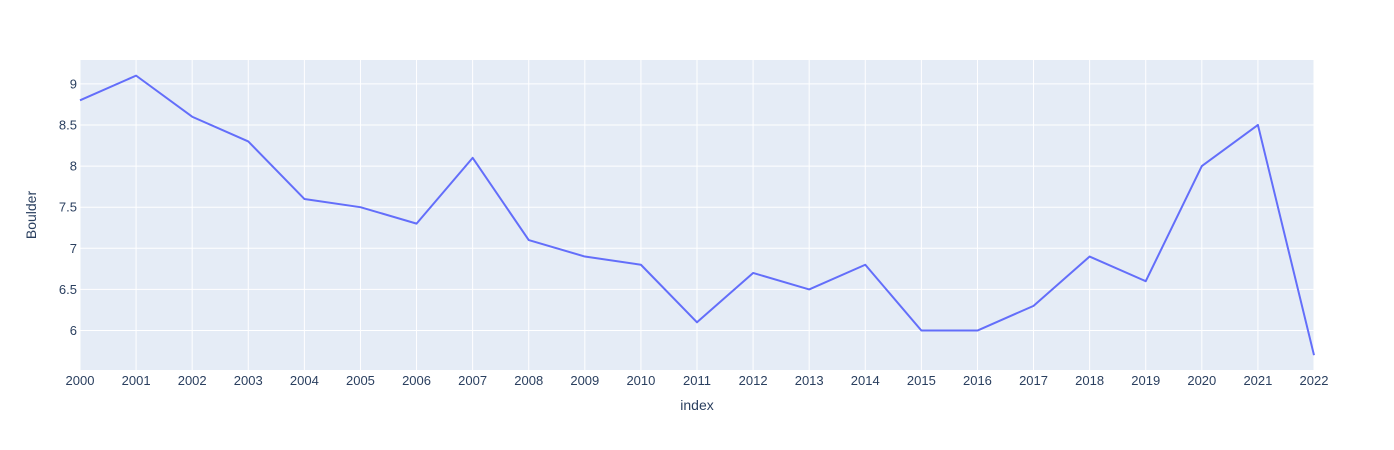 Image resolution: width=1394 pixels, height=450 pixels. Describe the element at coordinates (921, 380) in the screenshot. I see `x-tick-label: 2015` at that location.